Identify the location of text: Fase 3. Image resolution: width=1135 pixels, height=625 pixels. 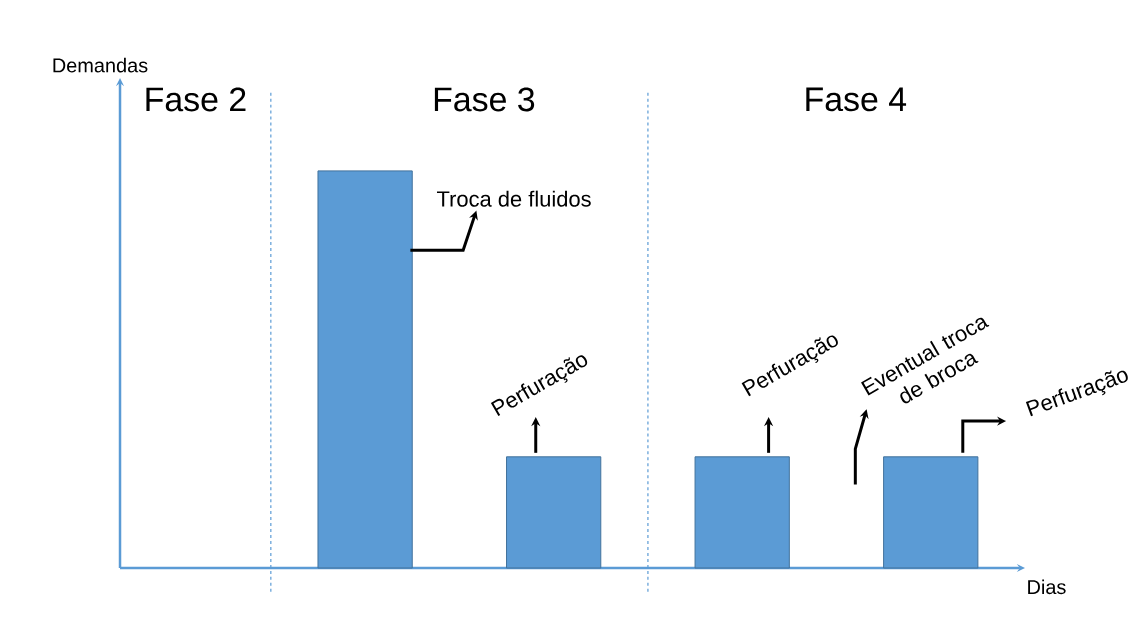
(484, 99).